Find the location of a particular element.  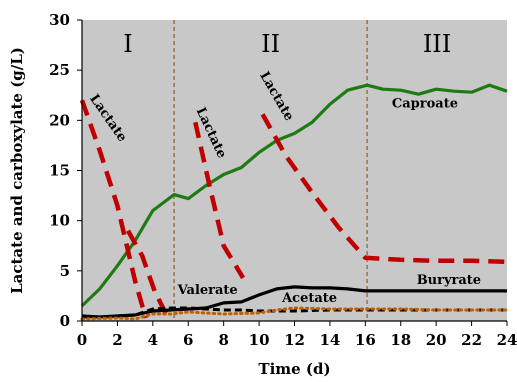

acetate-series-line is located at coordinates (294, 313).